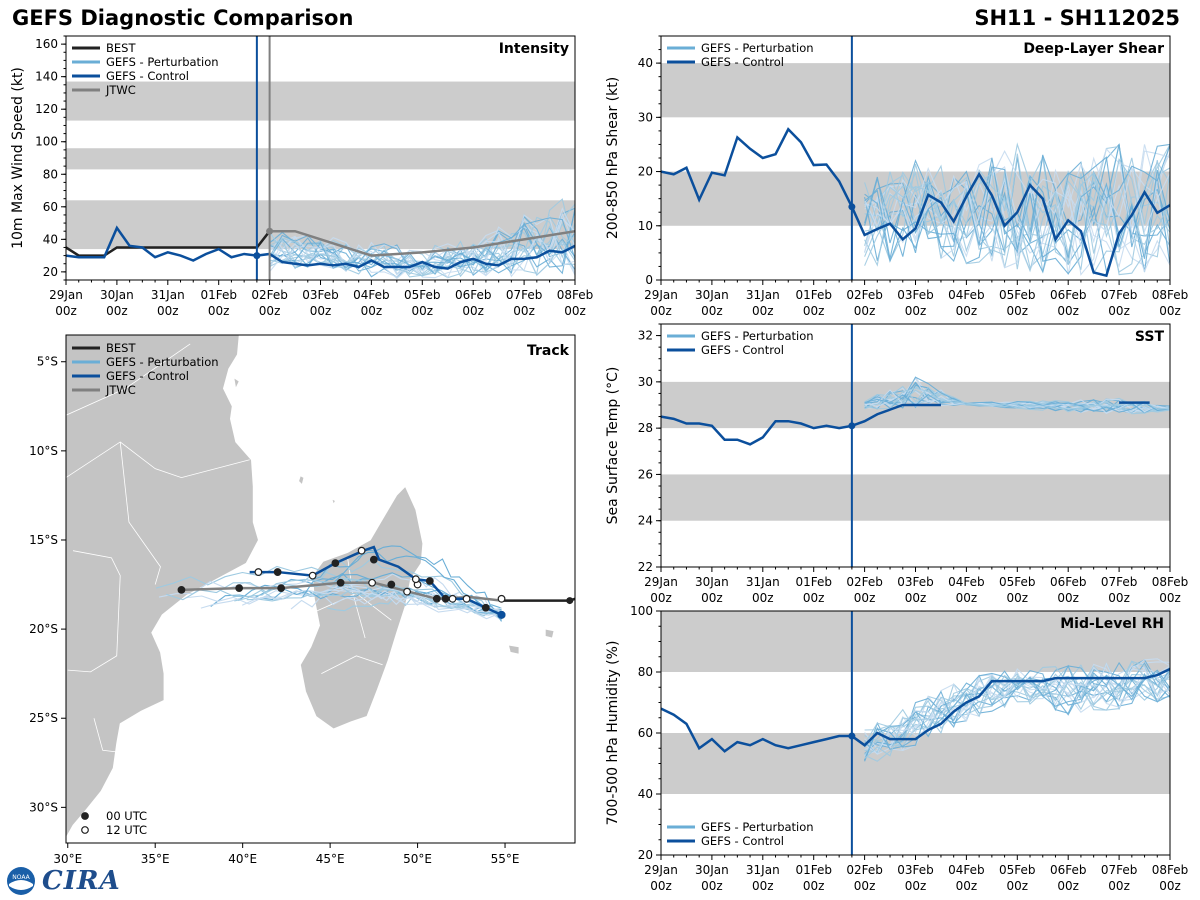 The width and height of the screenshot is (1200, 900). Describe the element at coordinates (21, 877) in the screenshot. I see `noaa-seal-text: NOAA` at that location.